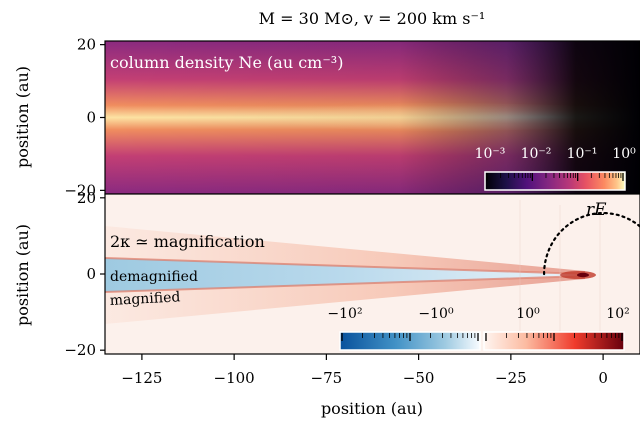 The height and width of the screenshot is (428, 640). What do you see at coordinates (187, 241) in the screenshot?
I see `magnification-label: 2κ ≃ magnification` at bounding box center [187, 241].